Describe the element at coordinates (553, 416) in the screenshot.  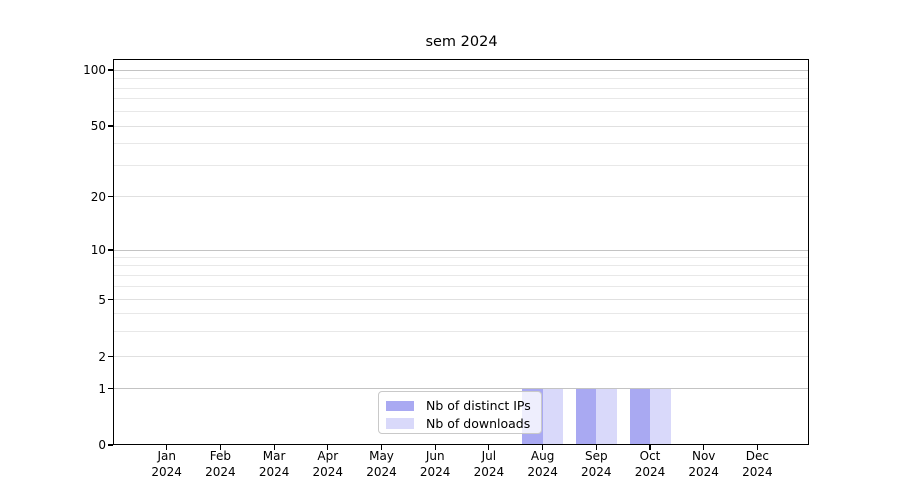
I see `bar-aug-downloads` at that location.